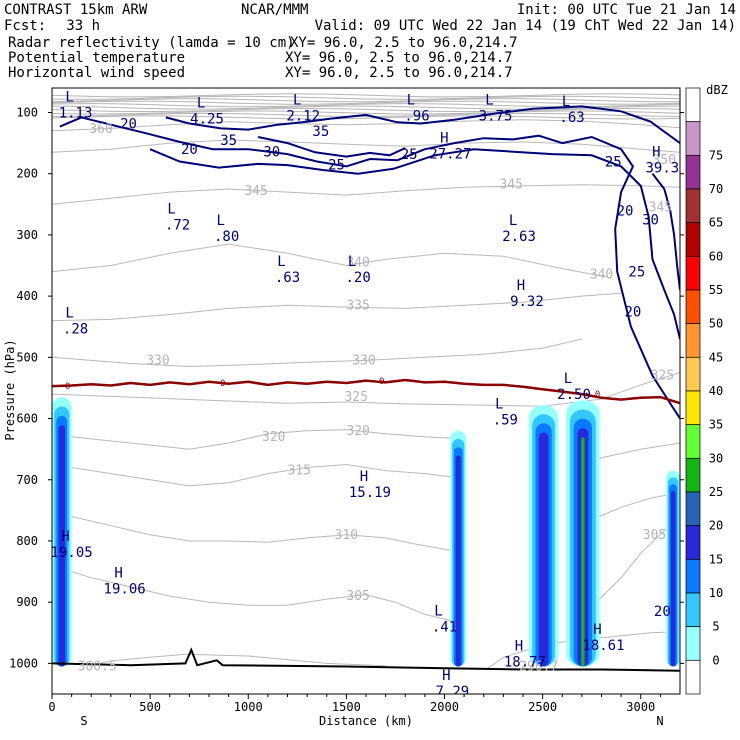 The height and width of the screenshot is (740, 740). What do you see at coordinates (519, 237) in the screenshot?
I see `extremum-value: 2.63` at bounding box center [519, 237].